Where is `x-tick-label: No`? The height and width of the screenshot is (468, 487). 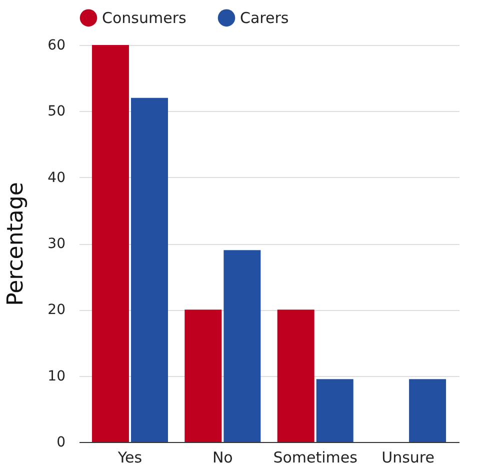
x-tick-label: No is located at coordinates (222, 457).